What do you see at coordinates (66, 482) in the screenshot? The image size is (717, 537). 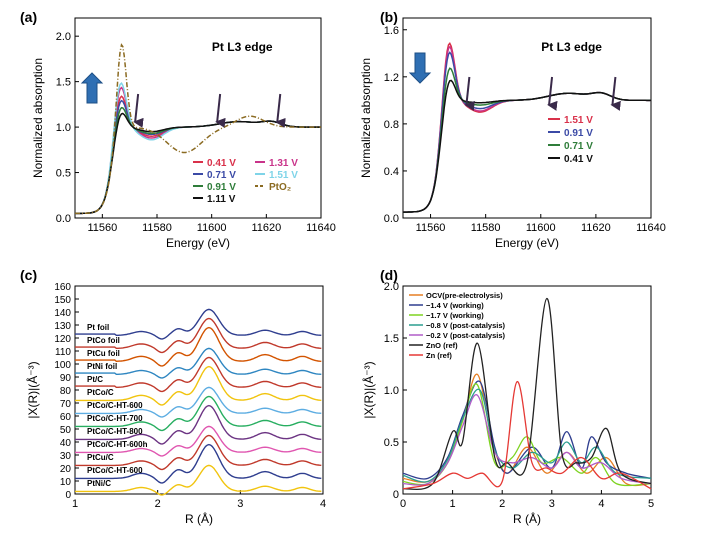 I see `y-tick-label: 10` at bounding box center [66, 482].